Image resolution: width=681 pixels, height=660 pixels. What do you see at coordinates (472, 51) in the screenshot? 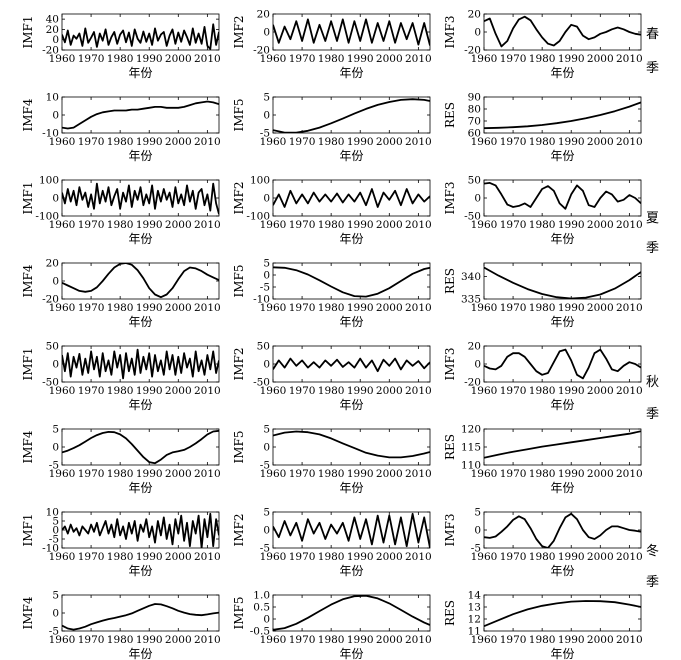
I see `y-tick-label: -20` at bounding box center [472, 51].